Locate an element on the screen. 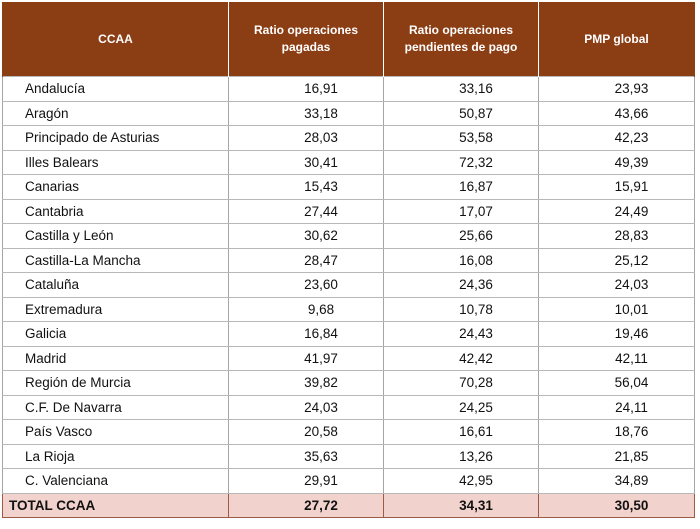  table-row: Madrid 41,97 42,42 42,11 is located at coordinates (348, 358).